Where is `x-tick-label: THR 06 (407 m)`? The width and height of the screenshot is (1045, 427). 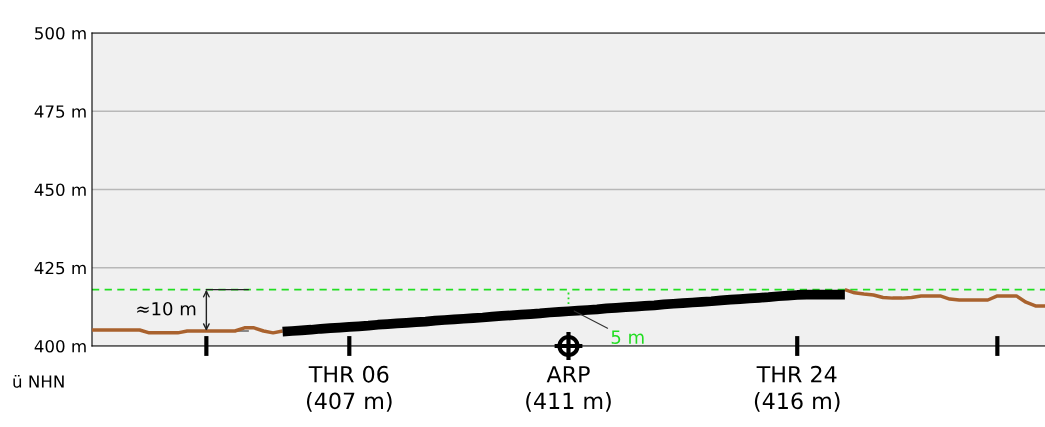 x-tick-label: THR 06 (407 m) is located at coordinates (349, 388).